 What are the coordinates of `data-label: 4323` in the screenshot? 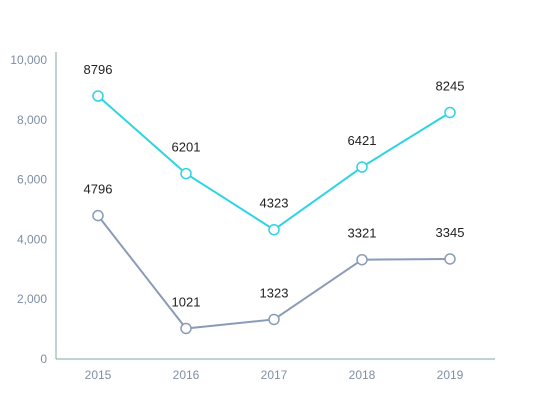 It's located at (274, 203).